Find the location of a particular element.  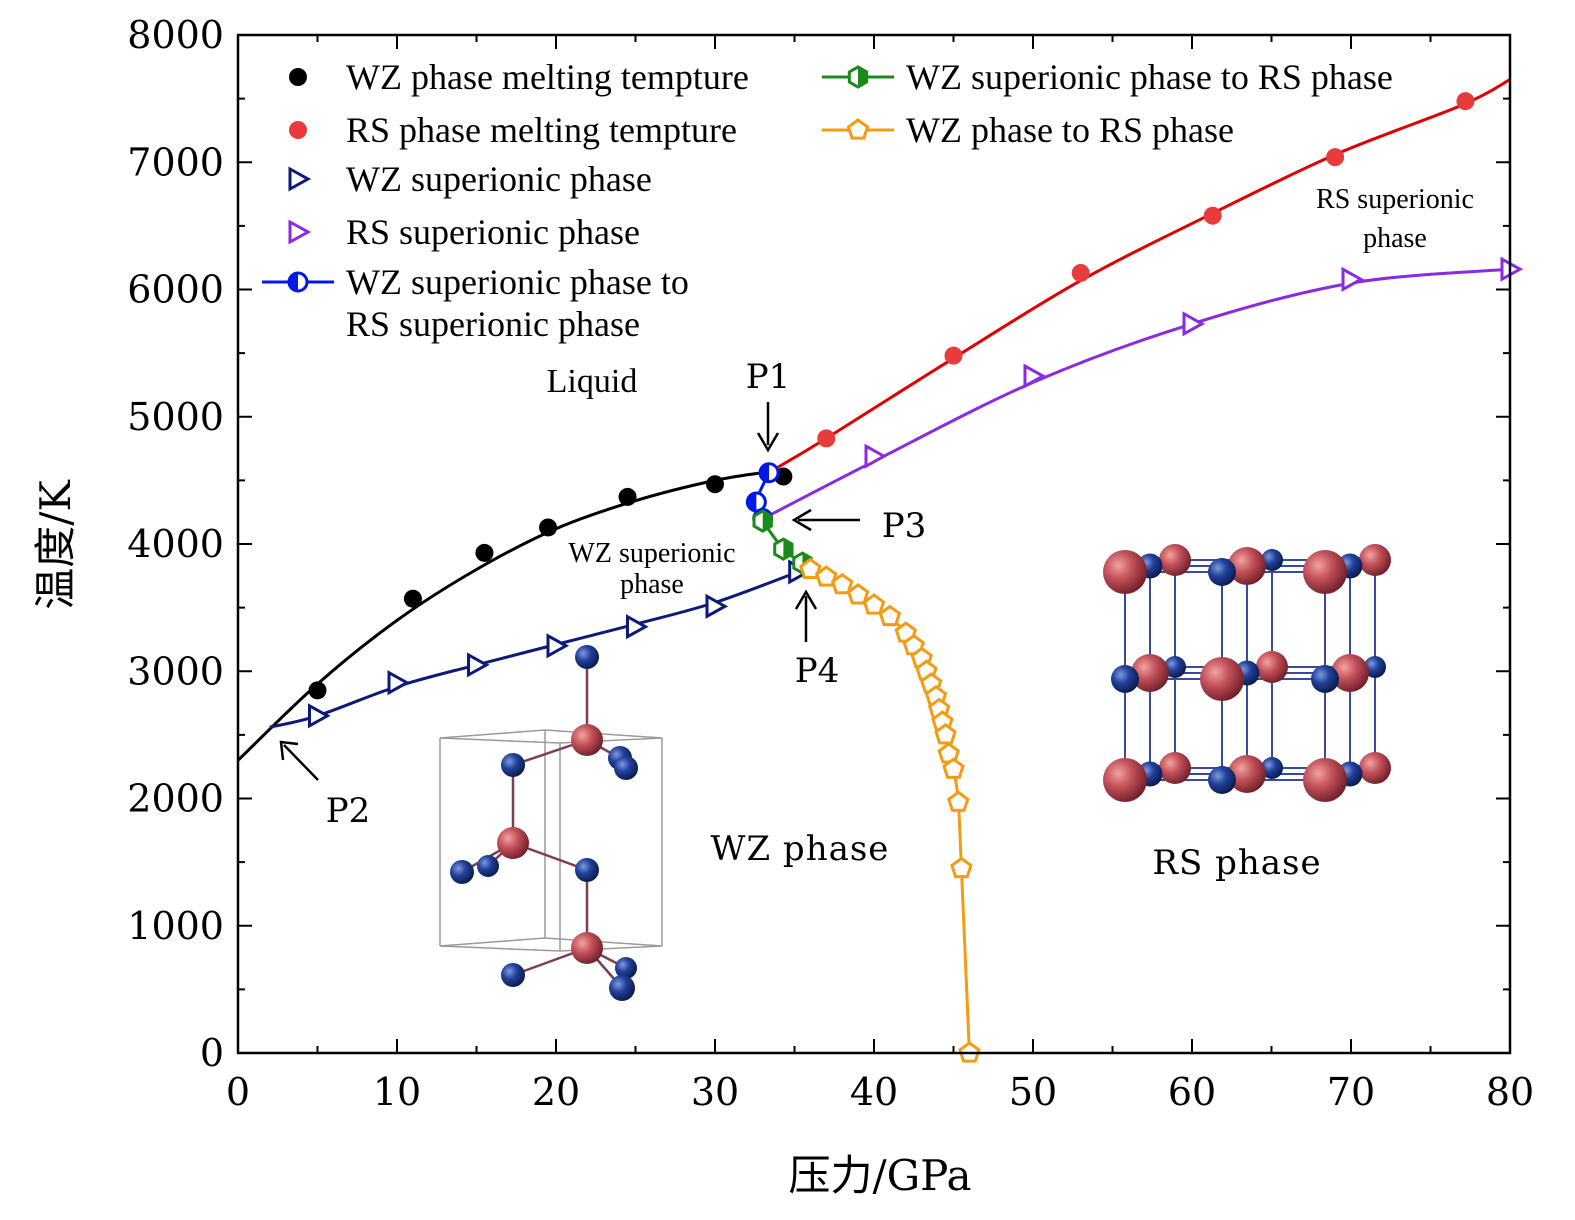

x-tick-label-1: 10 is located at coordinates (397, 1092).